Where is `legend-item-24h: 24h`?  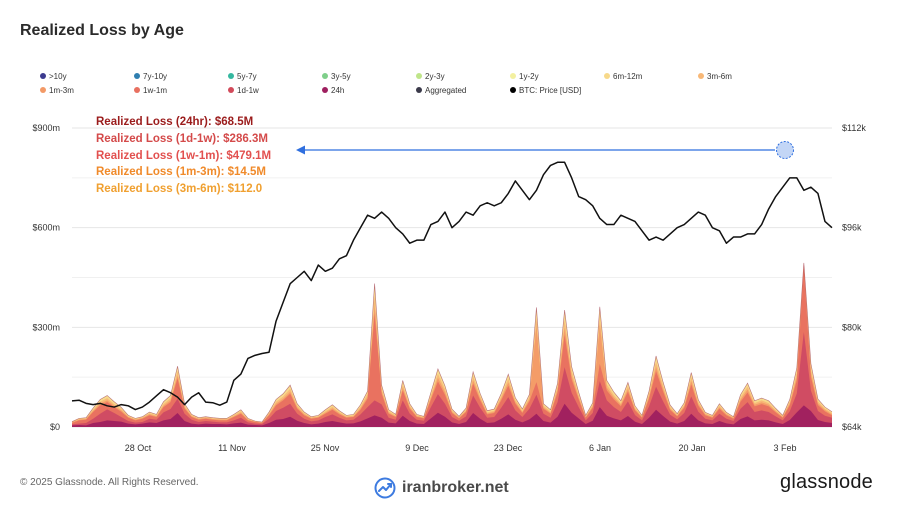
legend-item-24h: 24h is located at coordinates (369, 90).